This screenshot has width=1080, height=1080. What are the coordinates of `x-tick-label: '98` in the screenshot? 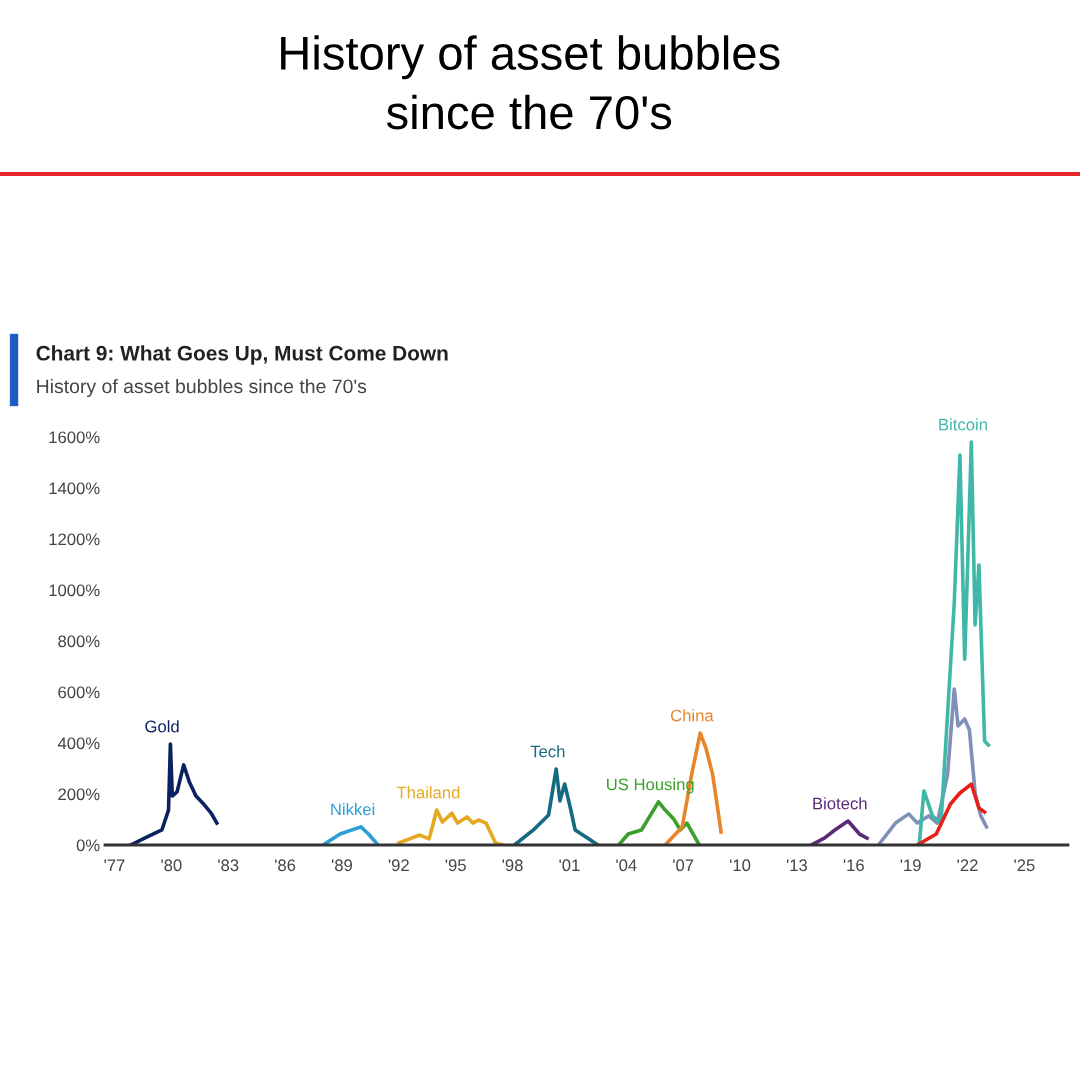 It's located at (512, 865).